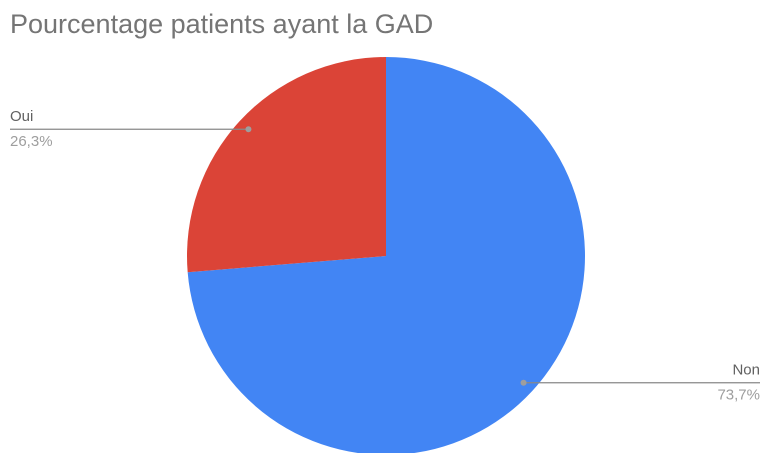 This screenshot has height=453, width=764. What do you see at coordinates (31, 141) in the screenshot?
I see `slice-value-label: 26,3%` at bounding box center [31, 141].